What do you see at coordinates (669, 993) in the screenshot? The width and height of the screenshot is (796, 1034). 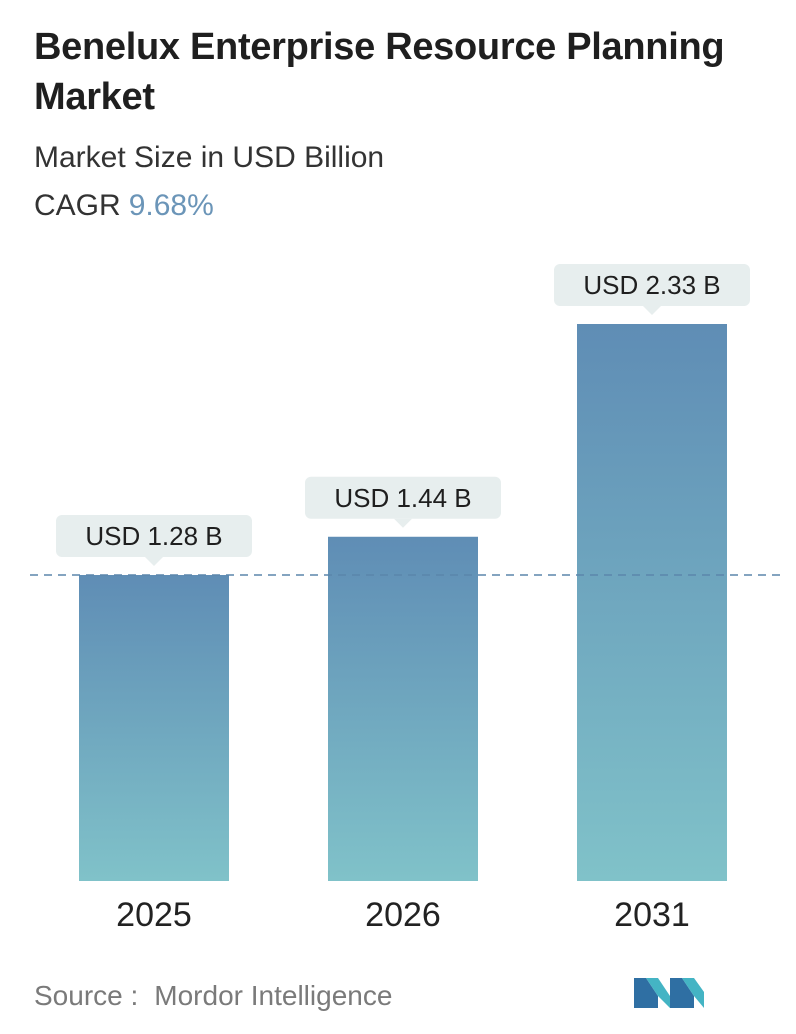 I see `mordor-intelligence-logo-icon` at bounding box center [669, 993].